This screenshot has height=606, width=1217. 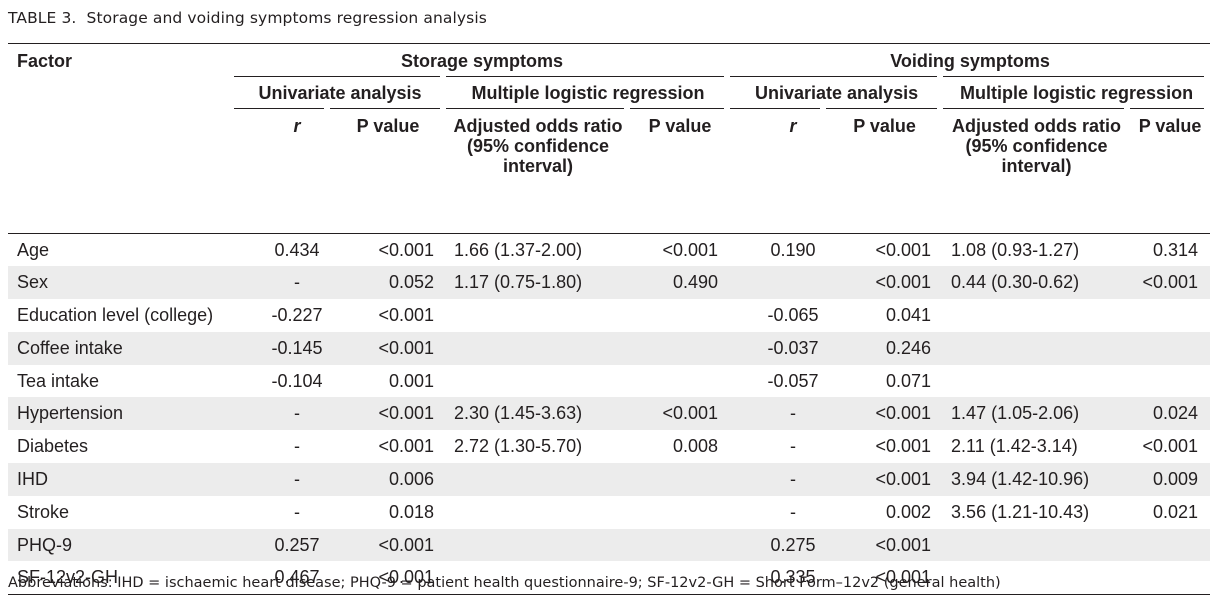 I want to click on voiding-or-cell: 3.56 (1.21-10.43), so click(x=1020, y=511).